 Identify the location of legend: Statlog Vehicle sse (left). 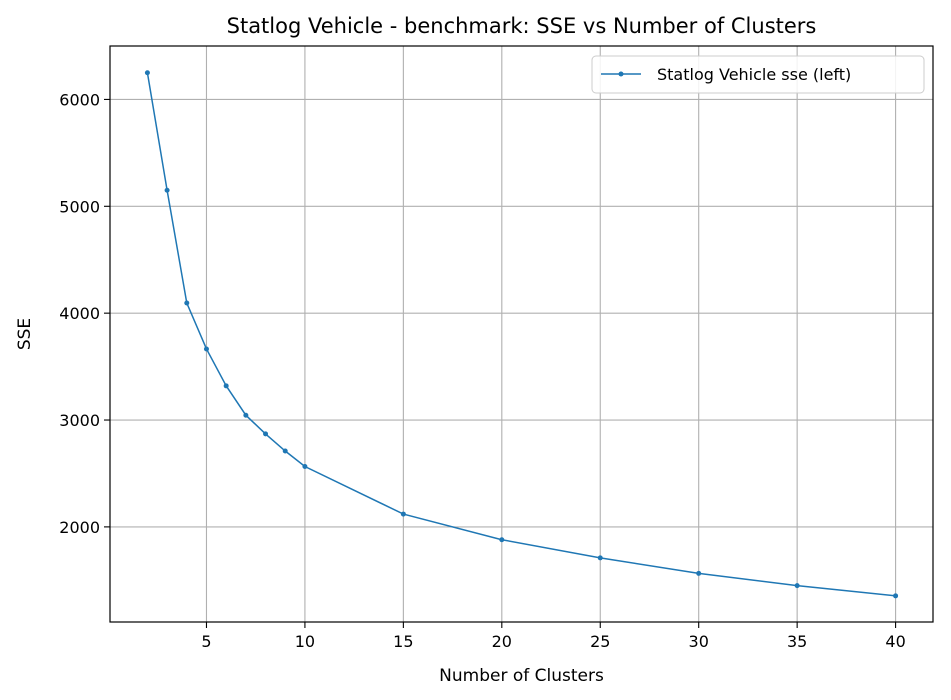
(758, 74).